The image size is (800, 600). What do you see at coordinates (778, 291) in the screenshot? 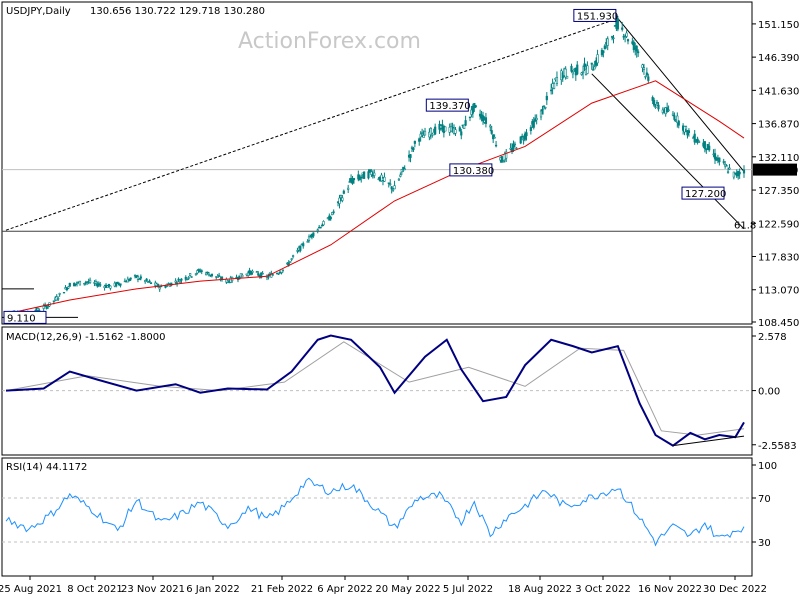
I see `price-tick-label: 113.070` at bounding box center [778, 291].